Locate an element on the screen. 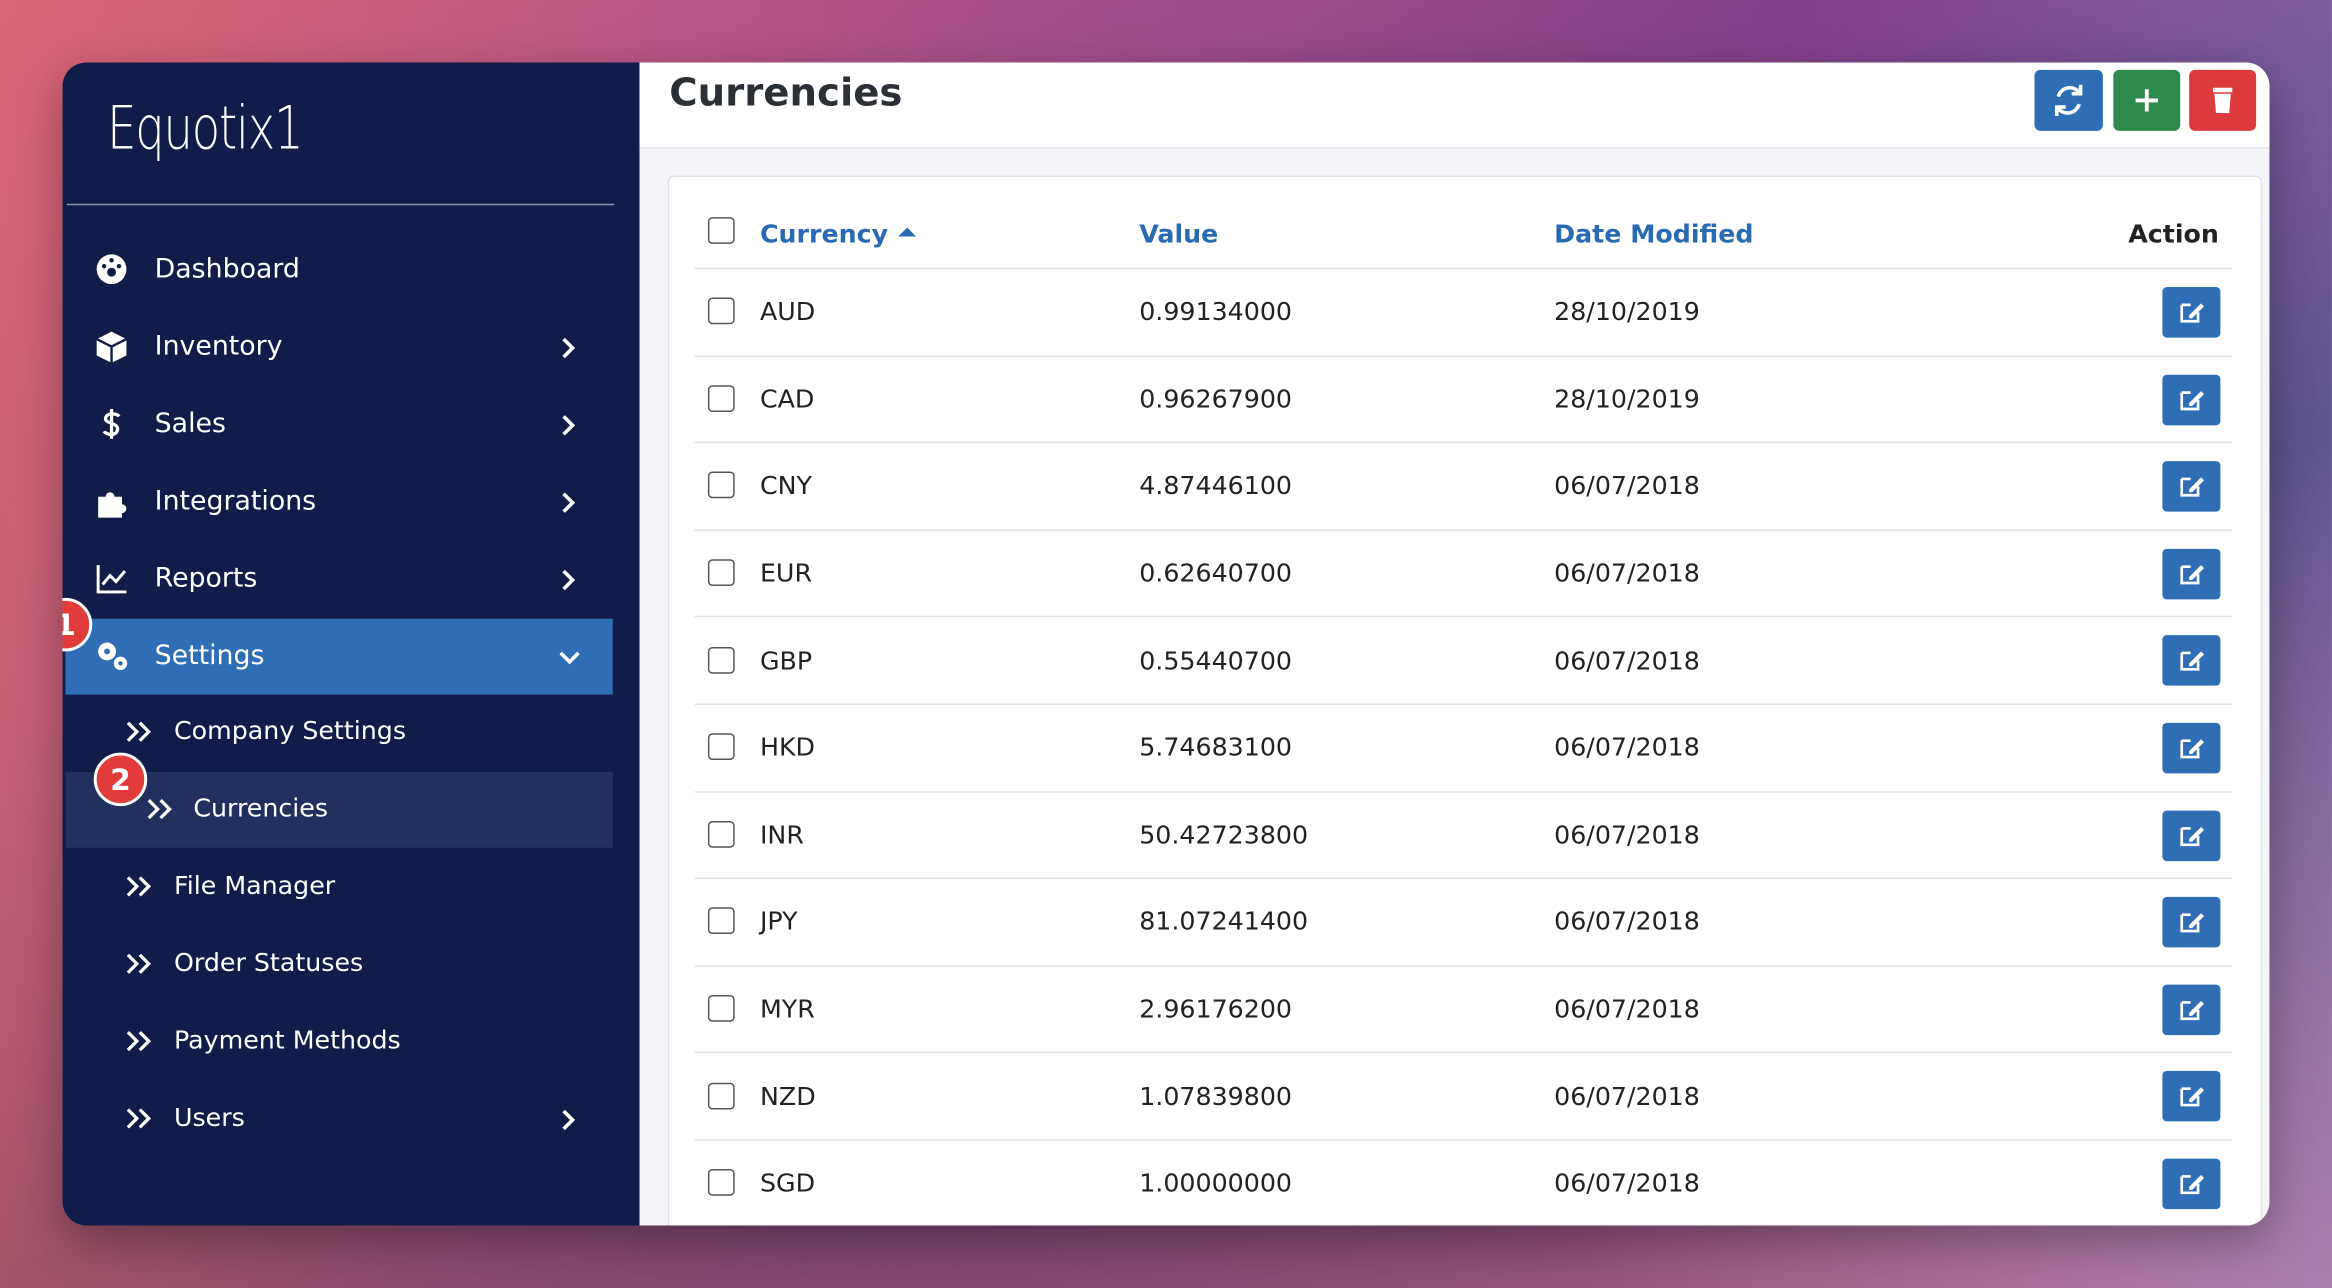 This screenshot has width=2332, height=1288. column-header: Currency is located at coordinates (838, 235).